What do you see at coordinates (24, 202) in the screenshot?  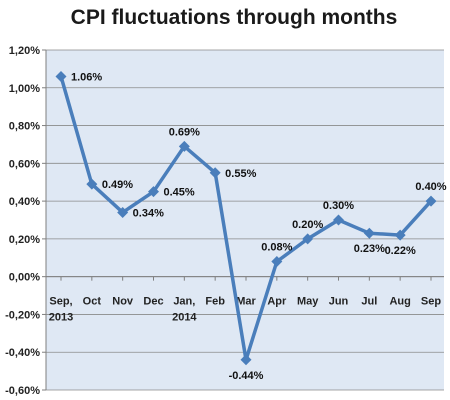 I see `y-tick-label: 0,40%` at bounding box center [24, 202].